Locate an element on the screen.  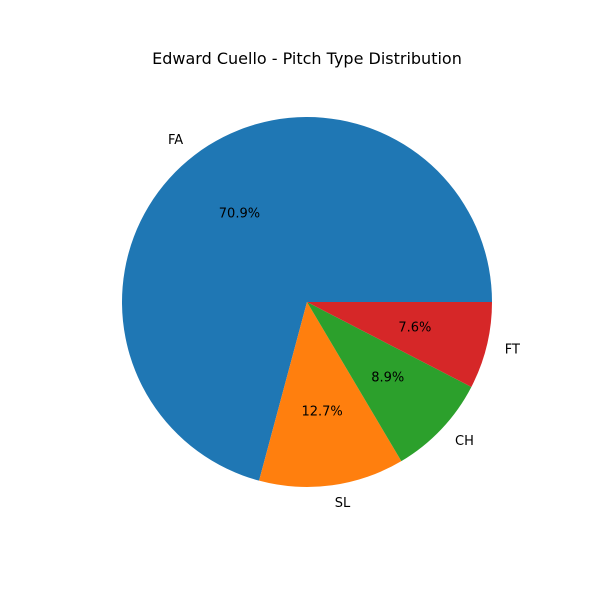
slice-label-sl: SL is located at coordinates (343, 503).